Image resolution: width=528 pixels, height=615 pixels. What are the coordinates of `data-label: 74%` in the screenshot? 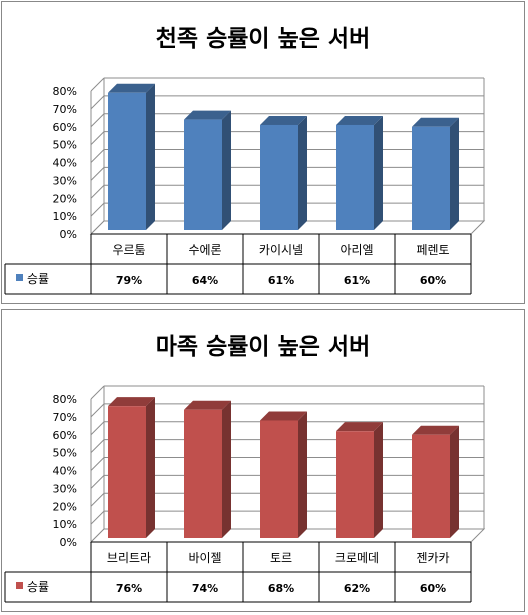 It's located at (205, 588).